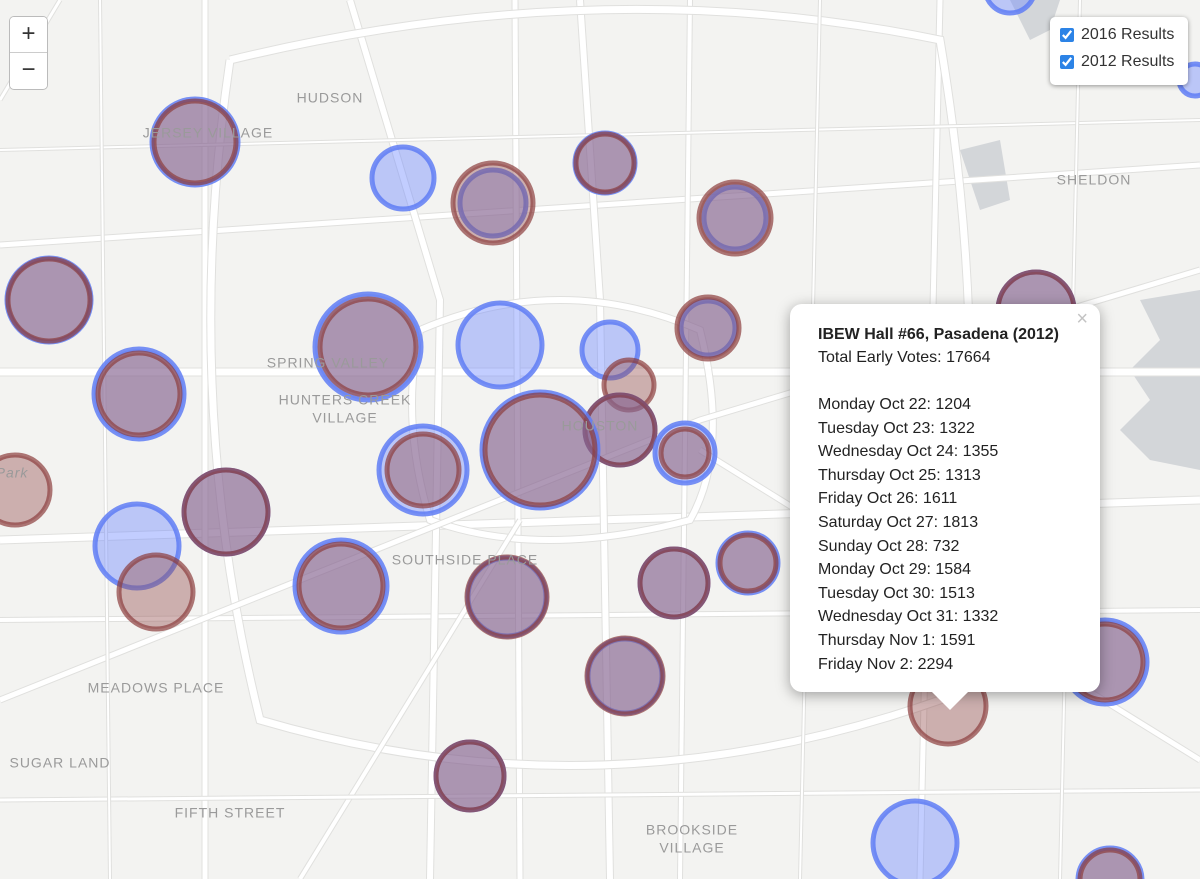  I want to click on place-label: HUDSON, so click(330, 98).